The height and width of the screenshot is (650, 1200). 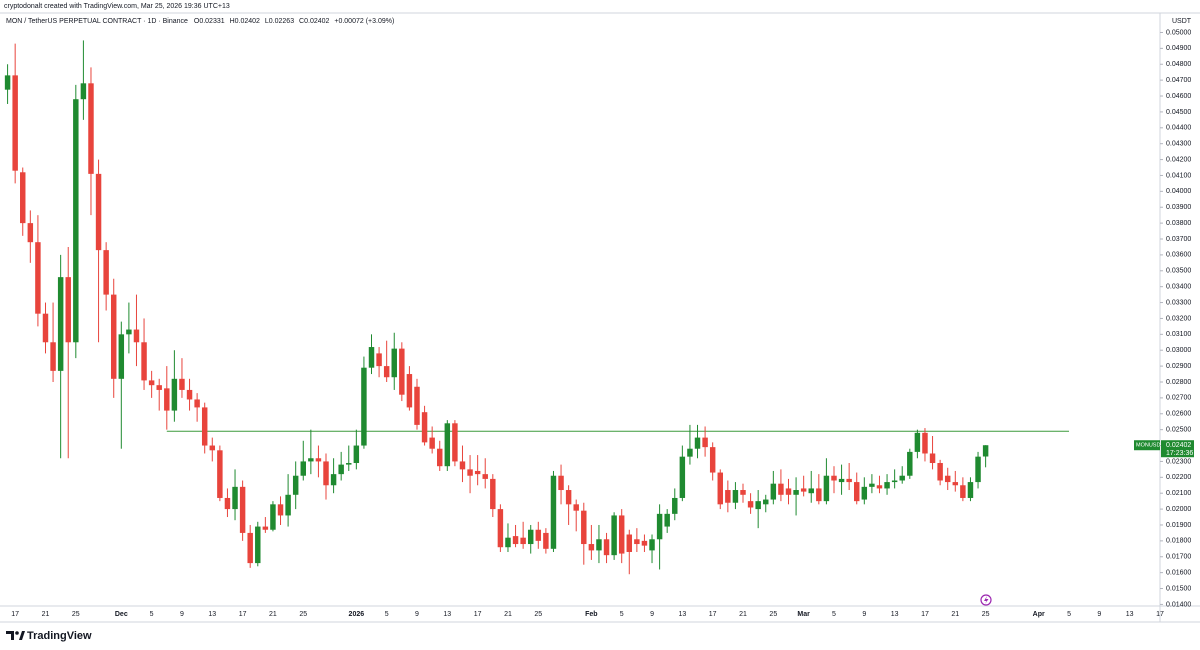 What do you see at coordinates (1177, 449) in the screenshot?
I see `last-price-box` at bounding box center [1177, 449].